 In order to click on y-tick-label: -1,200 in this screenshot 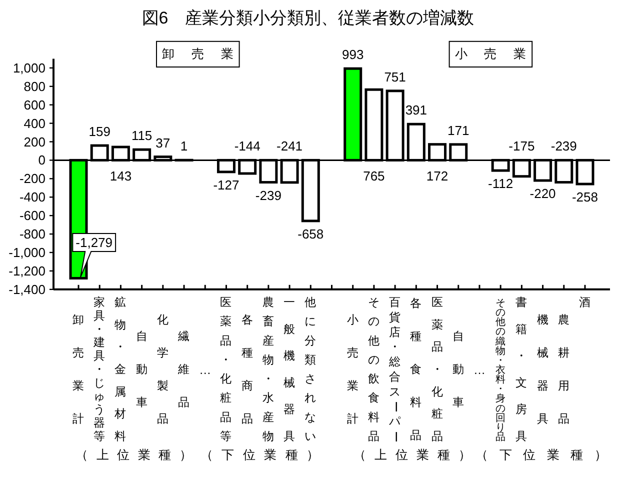, I will do `click(27, 270)`.